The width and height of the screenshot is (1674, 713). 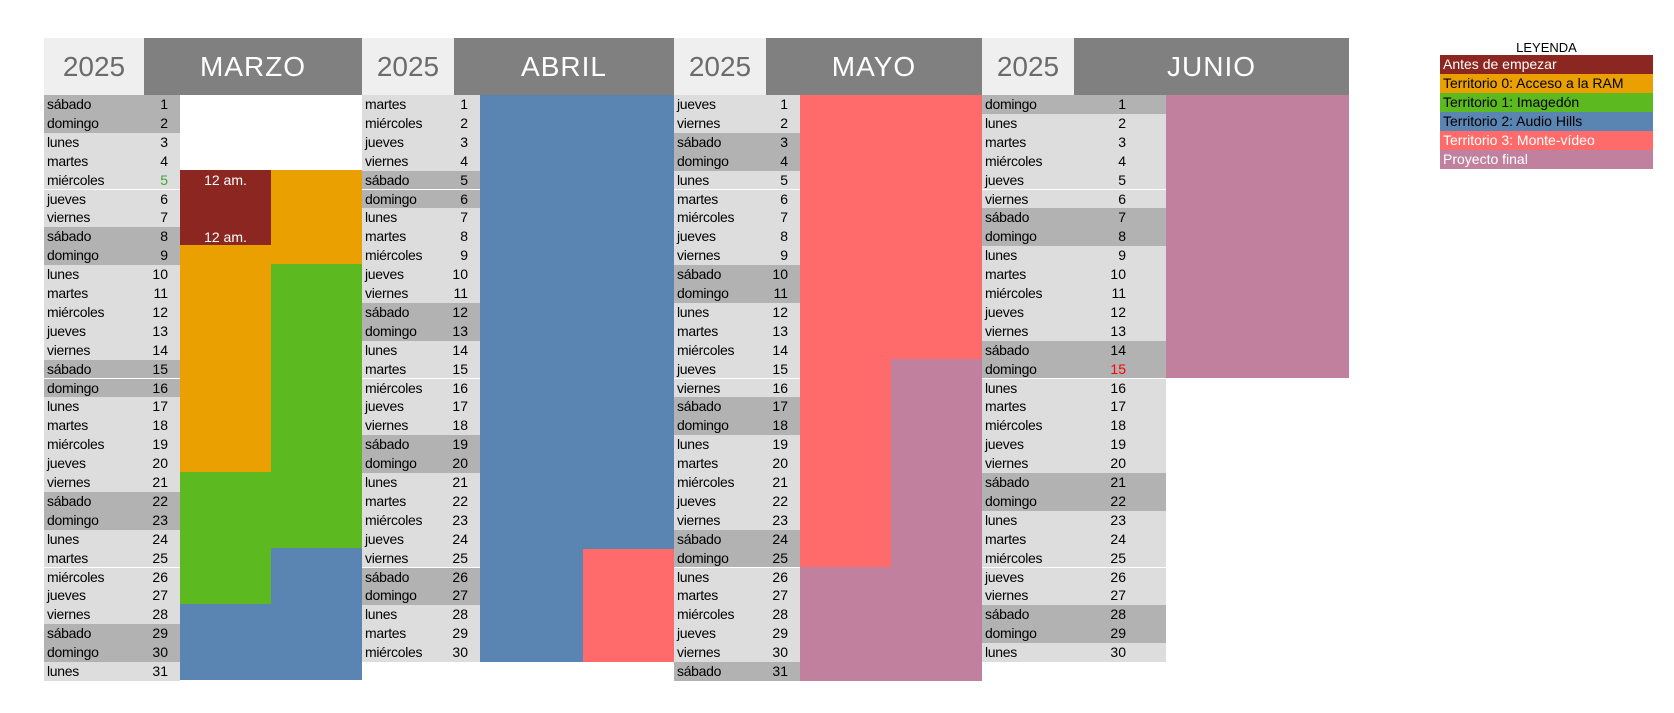 What do you see at coordinates (160, 538) in the screenshot?
I see `day-number: 24` at bounding box center [160, 538].